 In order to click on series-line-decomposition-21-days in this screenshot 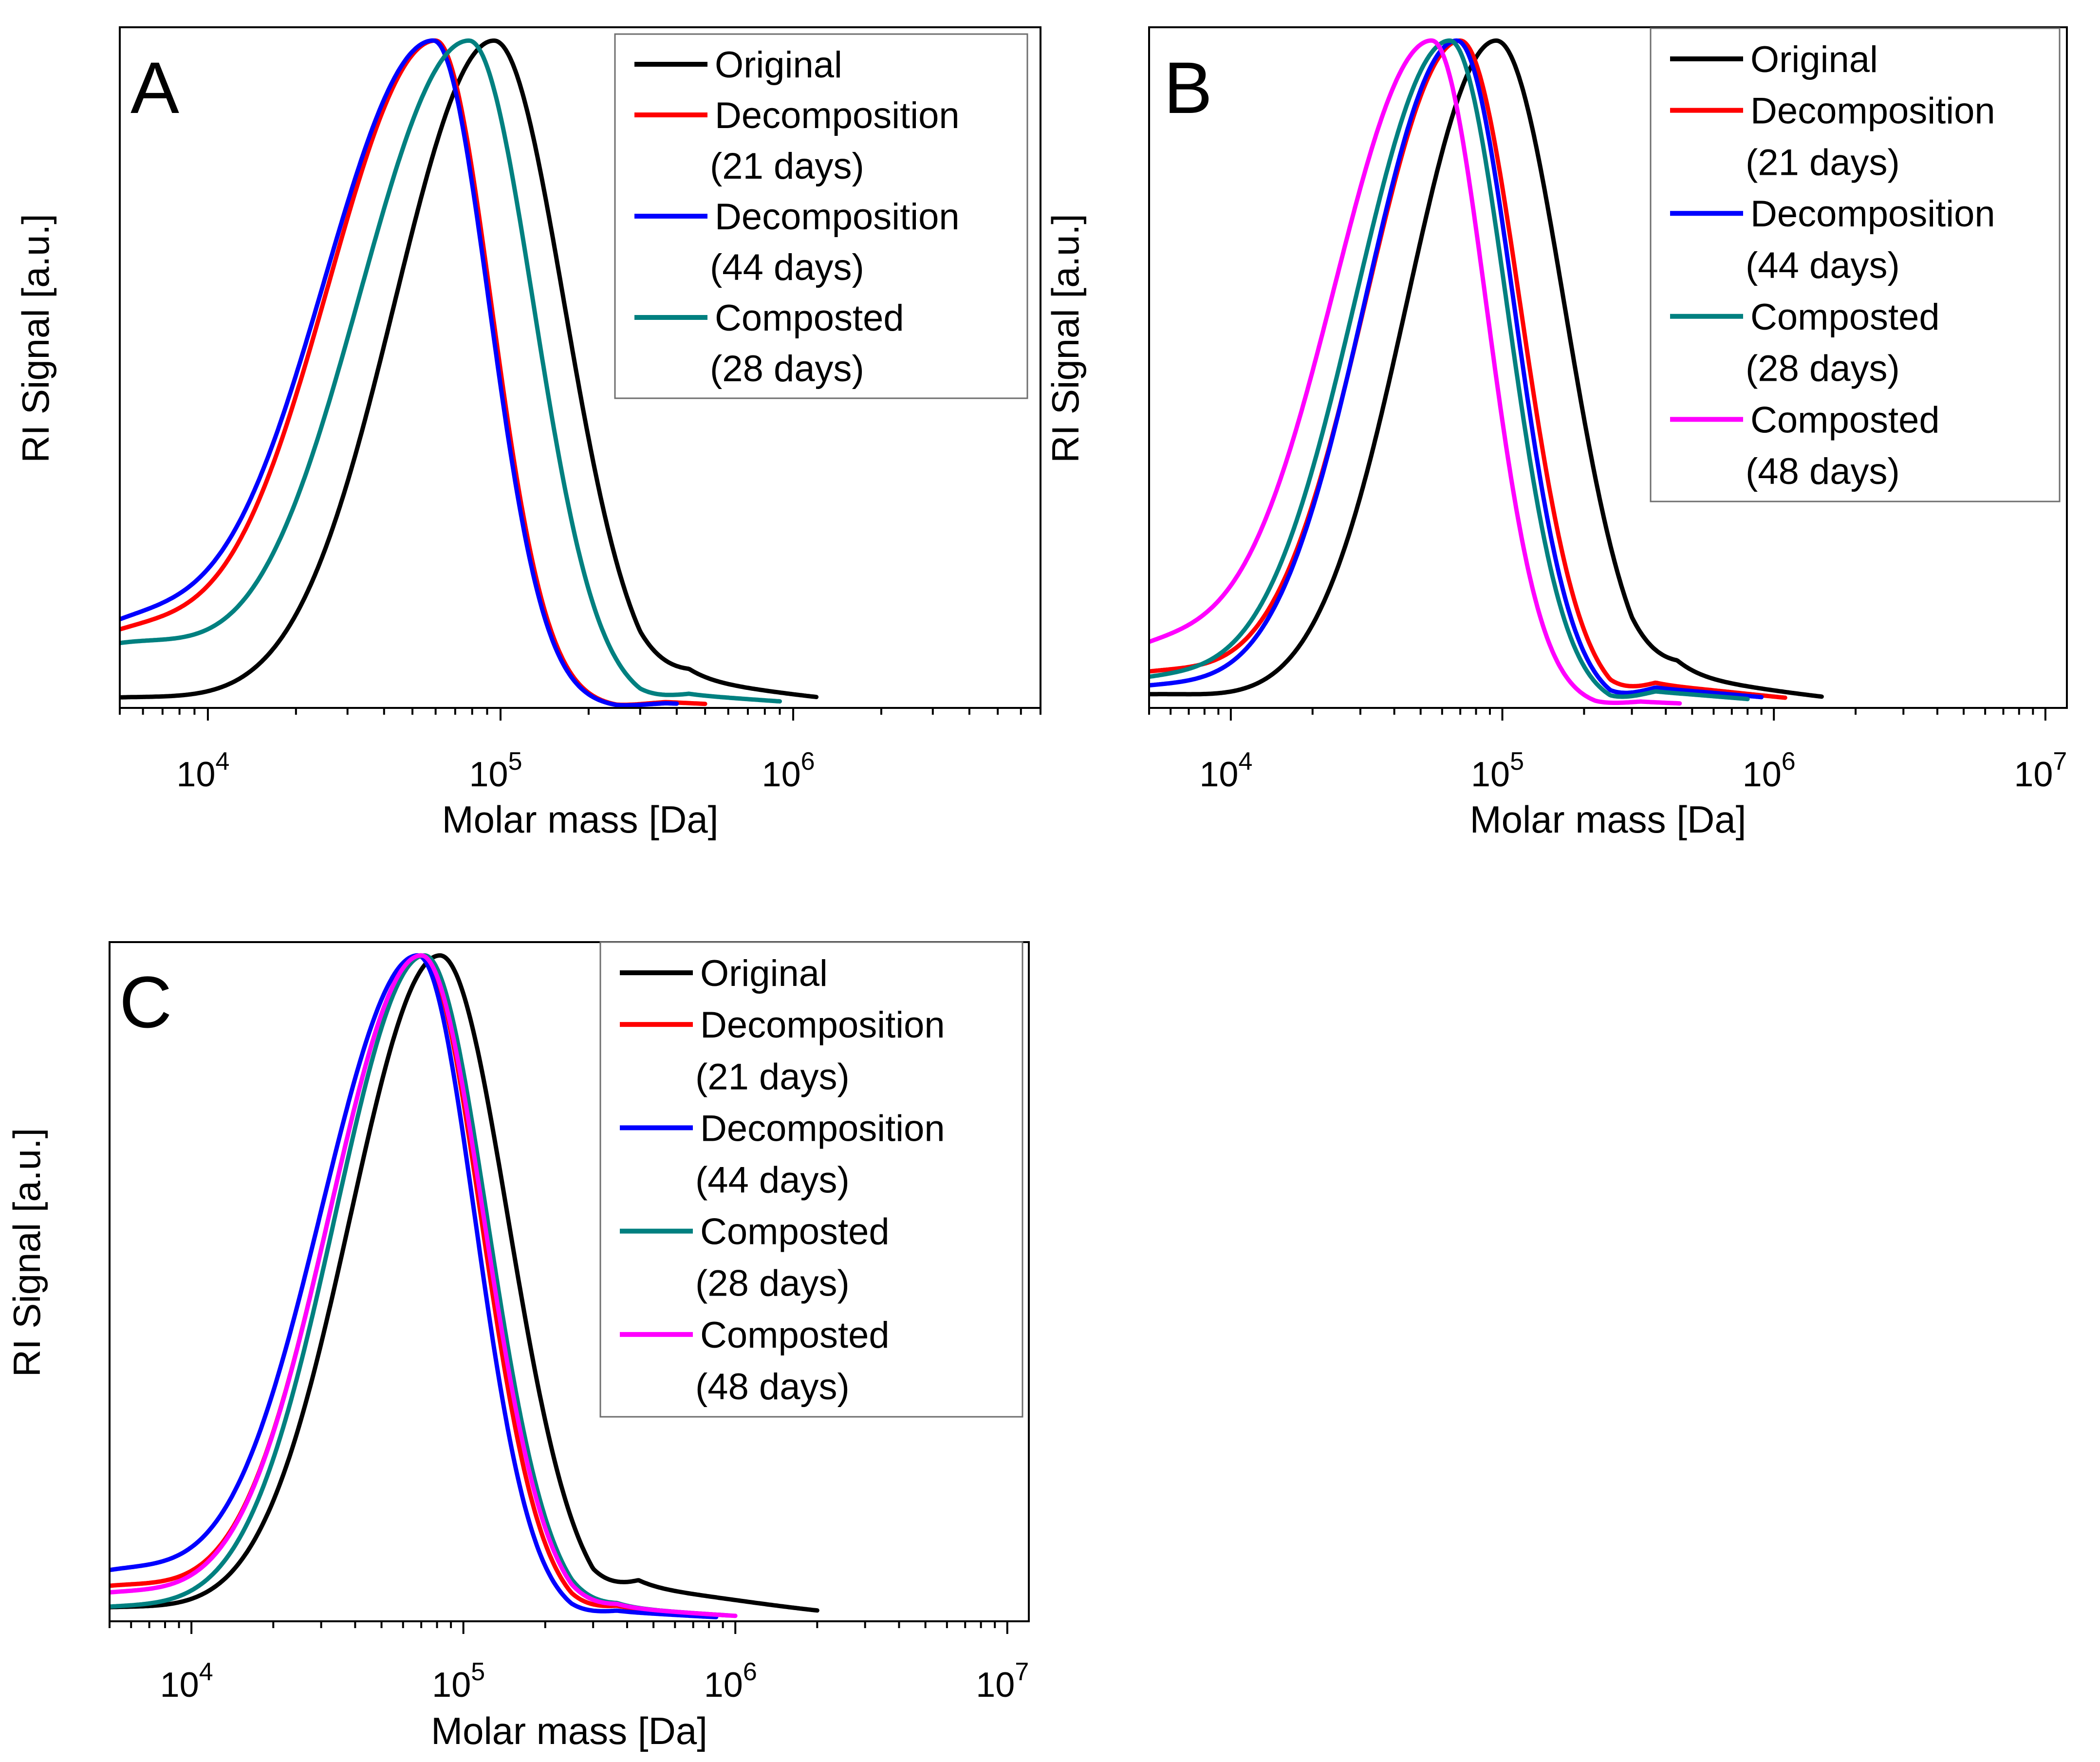, I will do `click(1468, 369)`.